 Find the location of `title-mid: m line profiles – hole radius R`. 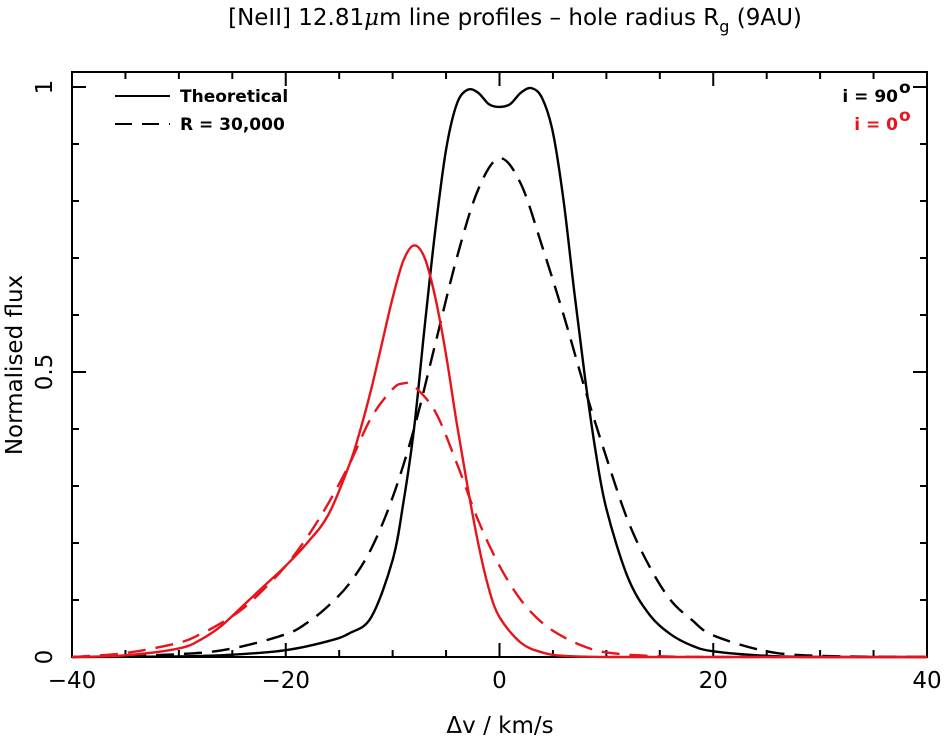

title-mid: m line profiles – hole radius R is located at coordinates (549, 18).